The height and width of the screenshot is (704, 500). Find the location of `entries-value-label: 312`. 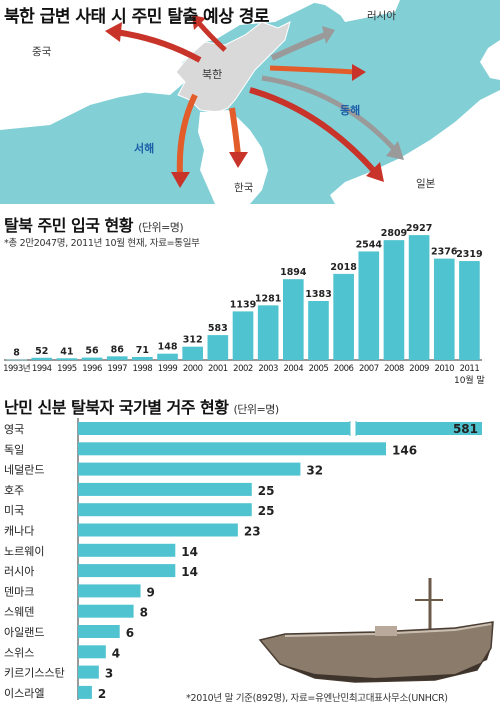

entries-value-label: 312 is located at coordinates (193, 340).